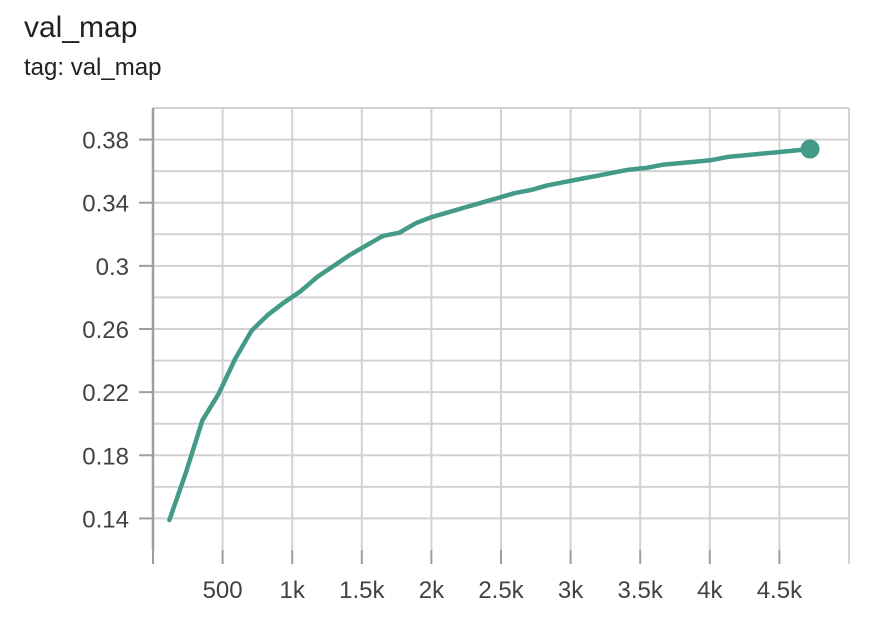 Image resolution: width=894 pixels, height=618 pixels. Describe the element at coordinates (641, 590) in the screenshot. I see `x-tick-label: 3.5k` at that location.